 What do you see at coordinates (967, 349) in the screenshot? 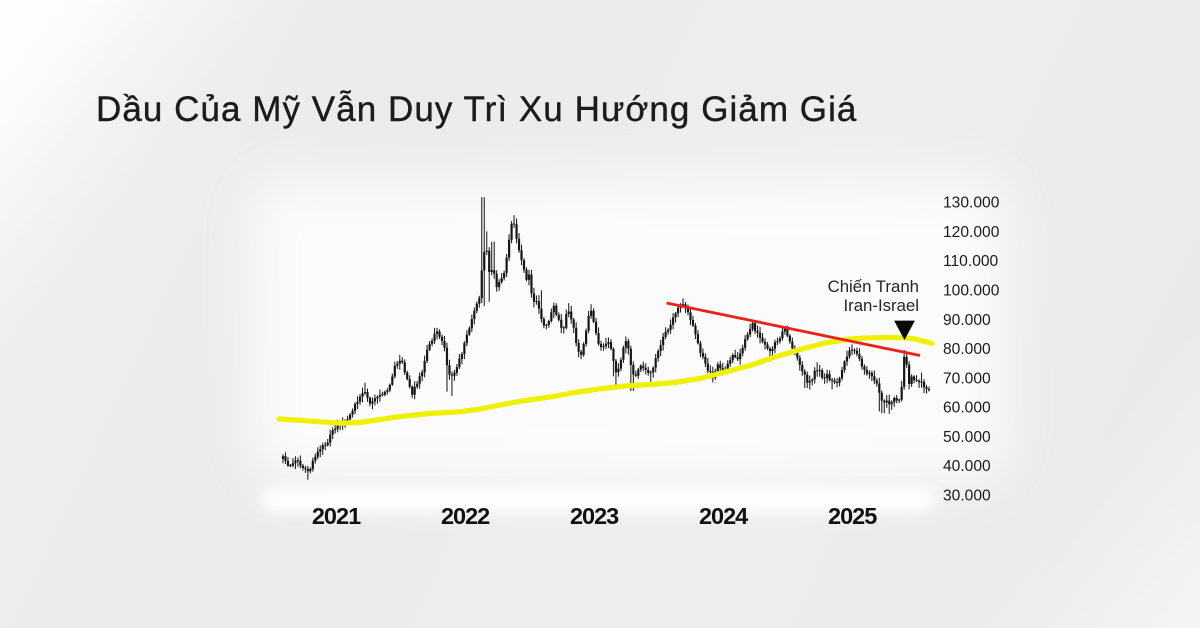
I see `svg-text: 80.000` at bounding box center [967, 349].